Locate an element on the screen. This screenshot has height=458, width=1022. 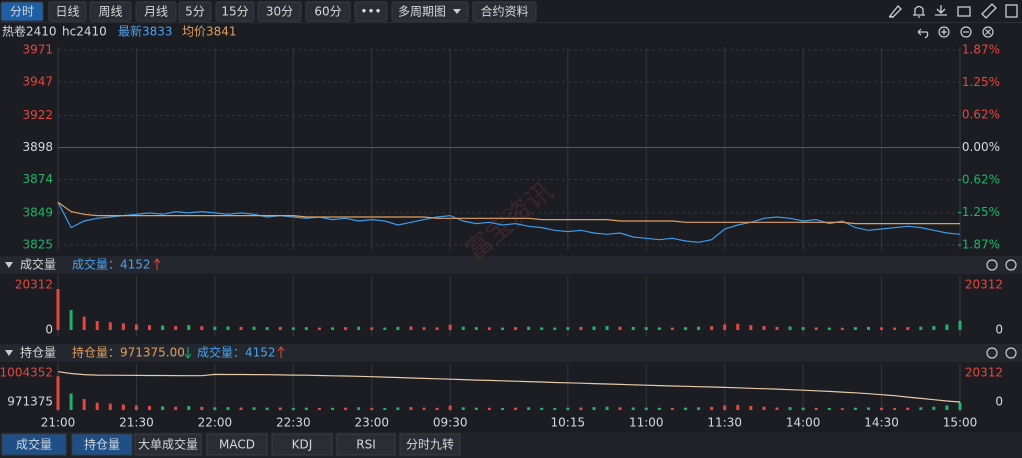
toolbar-button-label: 30分 is located at coordinates (279, 12).